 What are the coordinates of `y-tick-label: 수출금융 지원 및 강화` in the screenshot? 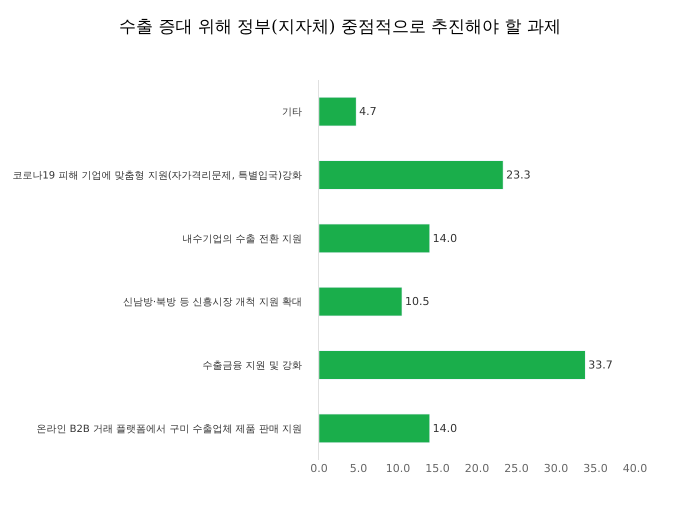 It's located at (252, 366).